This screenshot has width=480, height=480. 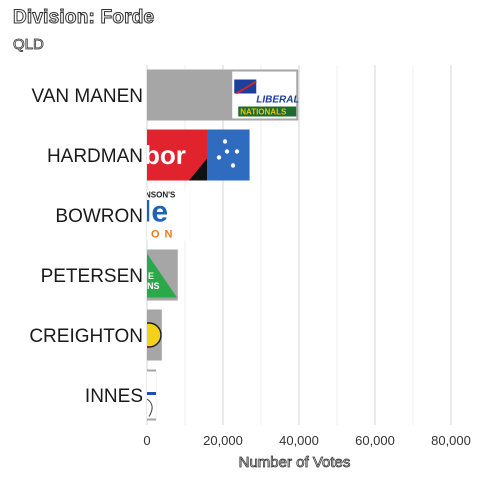 What do you see at coordinates (165, 155) in the screenshot?
I see `svg-text: bor` at bounding box center [165, 155].